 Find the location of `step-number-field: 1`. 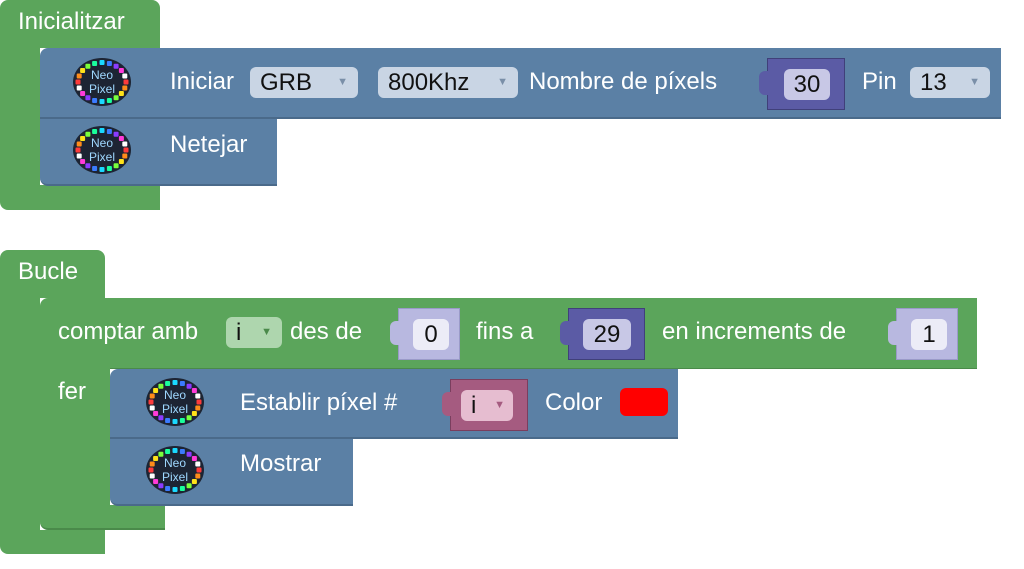

step-number-field: 1 is located at coordinates (929, 334).